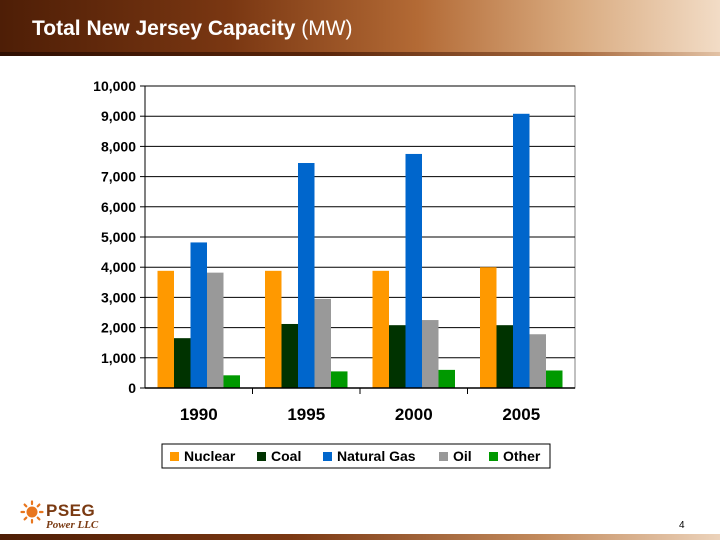  I want to click on y-tick-label: 10,000, so click(114, 86).